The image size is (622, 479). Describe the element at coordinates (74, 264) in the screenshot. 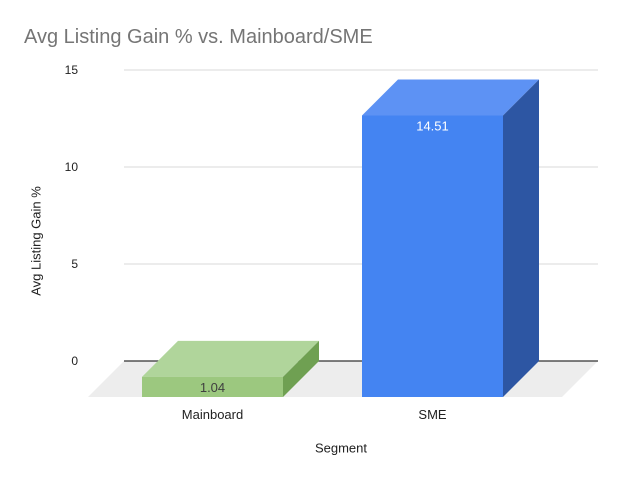

I see `y-tick-label-5: 5` at that location.